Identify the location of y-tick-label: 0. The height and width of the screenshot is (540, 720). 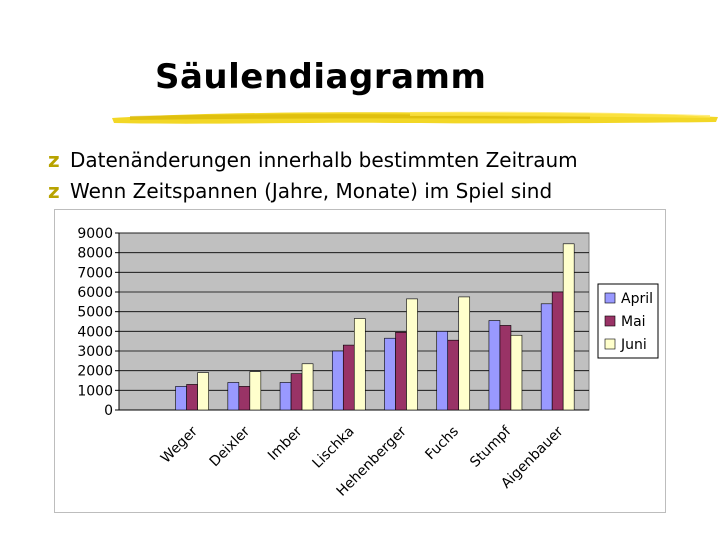
(108, 411).